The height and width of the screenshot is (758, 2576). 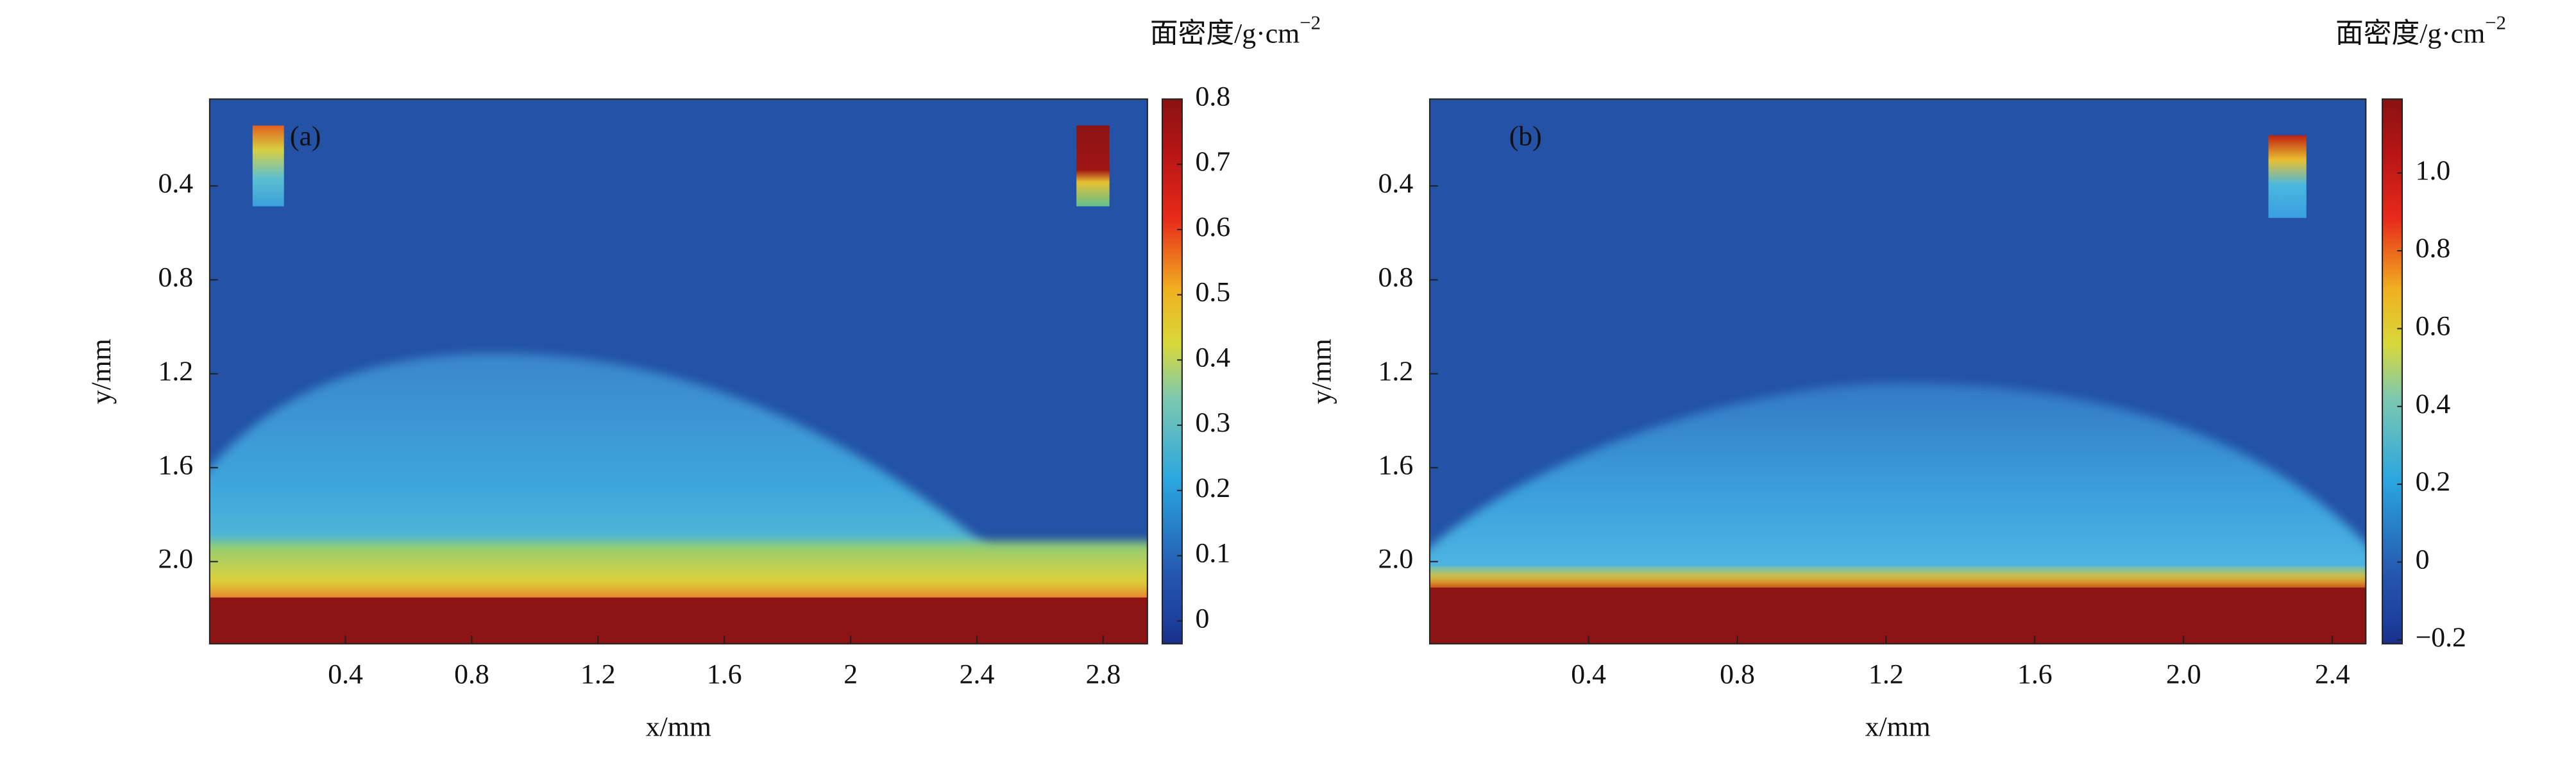 I want to click on colorbar-tick-label: 0.5, so click(x=1212, y=292).